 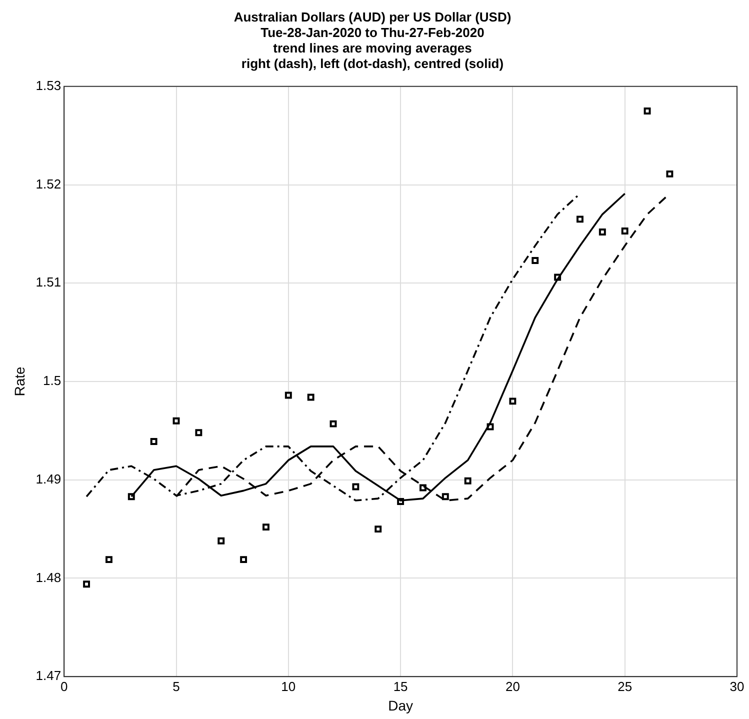 I want to click on x-tick-label: 0, so click(x=64, y=686).